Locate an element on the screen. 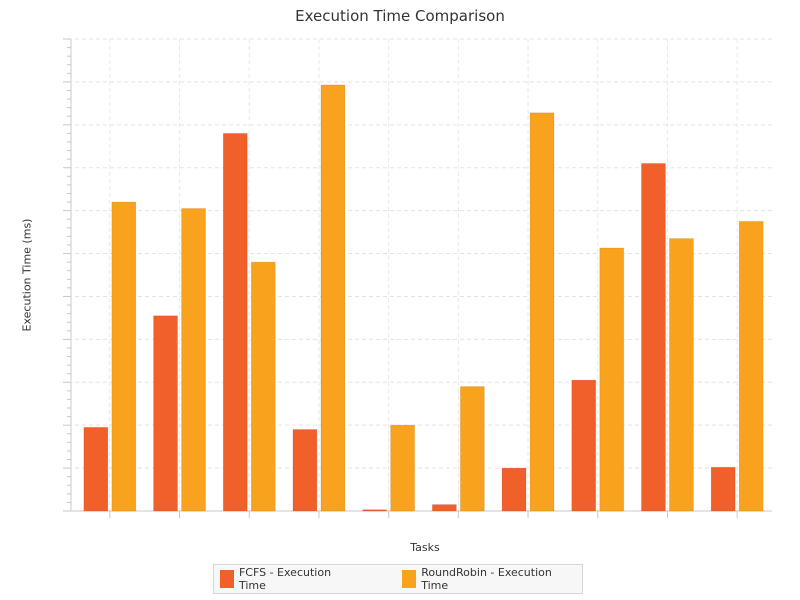 Image resolution: width=800 pixels, height=600 pixels. legend-label-roundrobin: RoundRobin - Execution Time is located at coordinates (486, 579).